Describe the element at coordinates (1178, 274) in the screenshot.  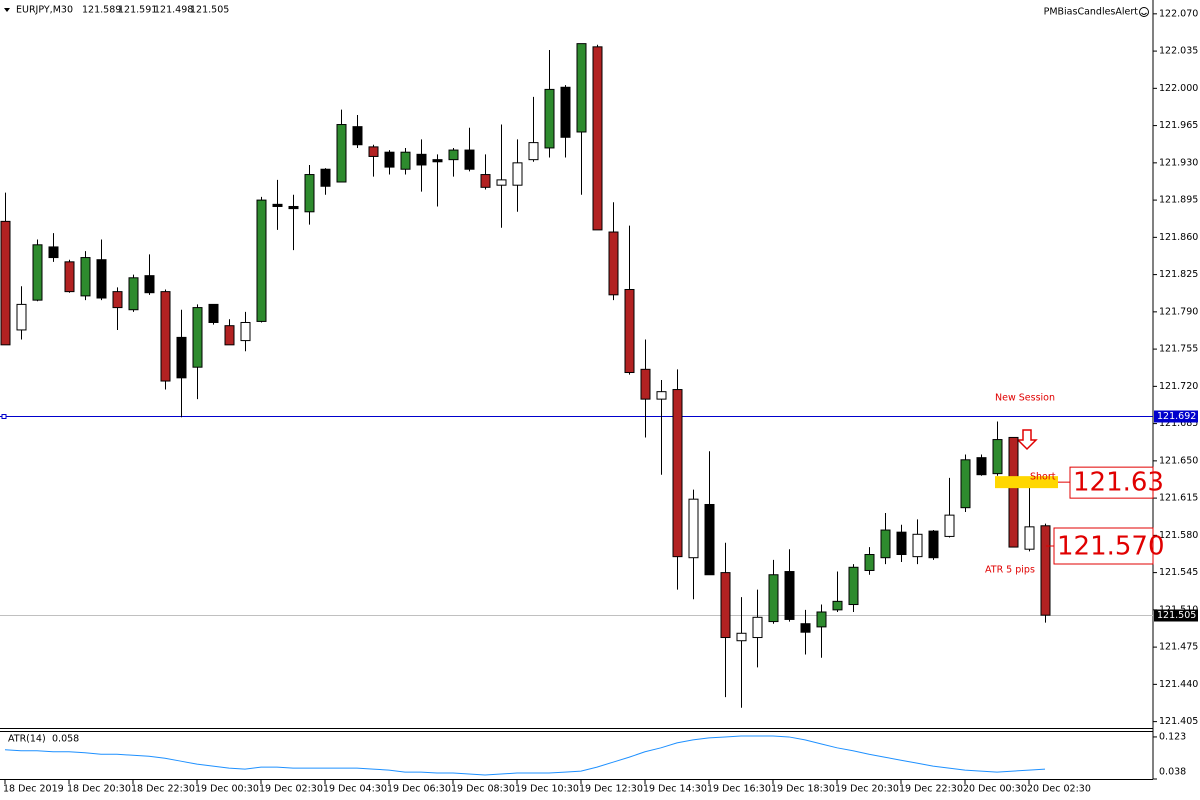
I see `y-tick-label: 121.825` at that location.